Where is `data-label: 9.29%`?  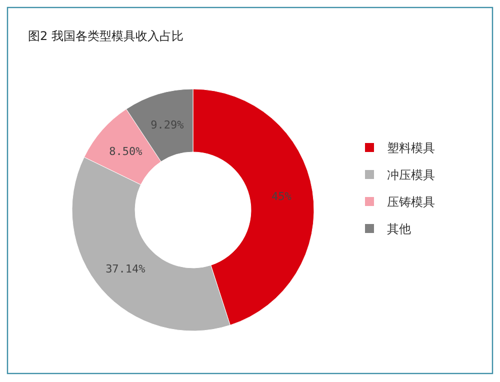
data-label: 9.29% is located at coordinates (167, 125).